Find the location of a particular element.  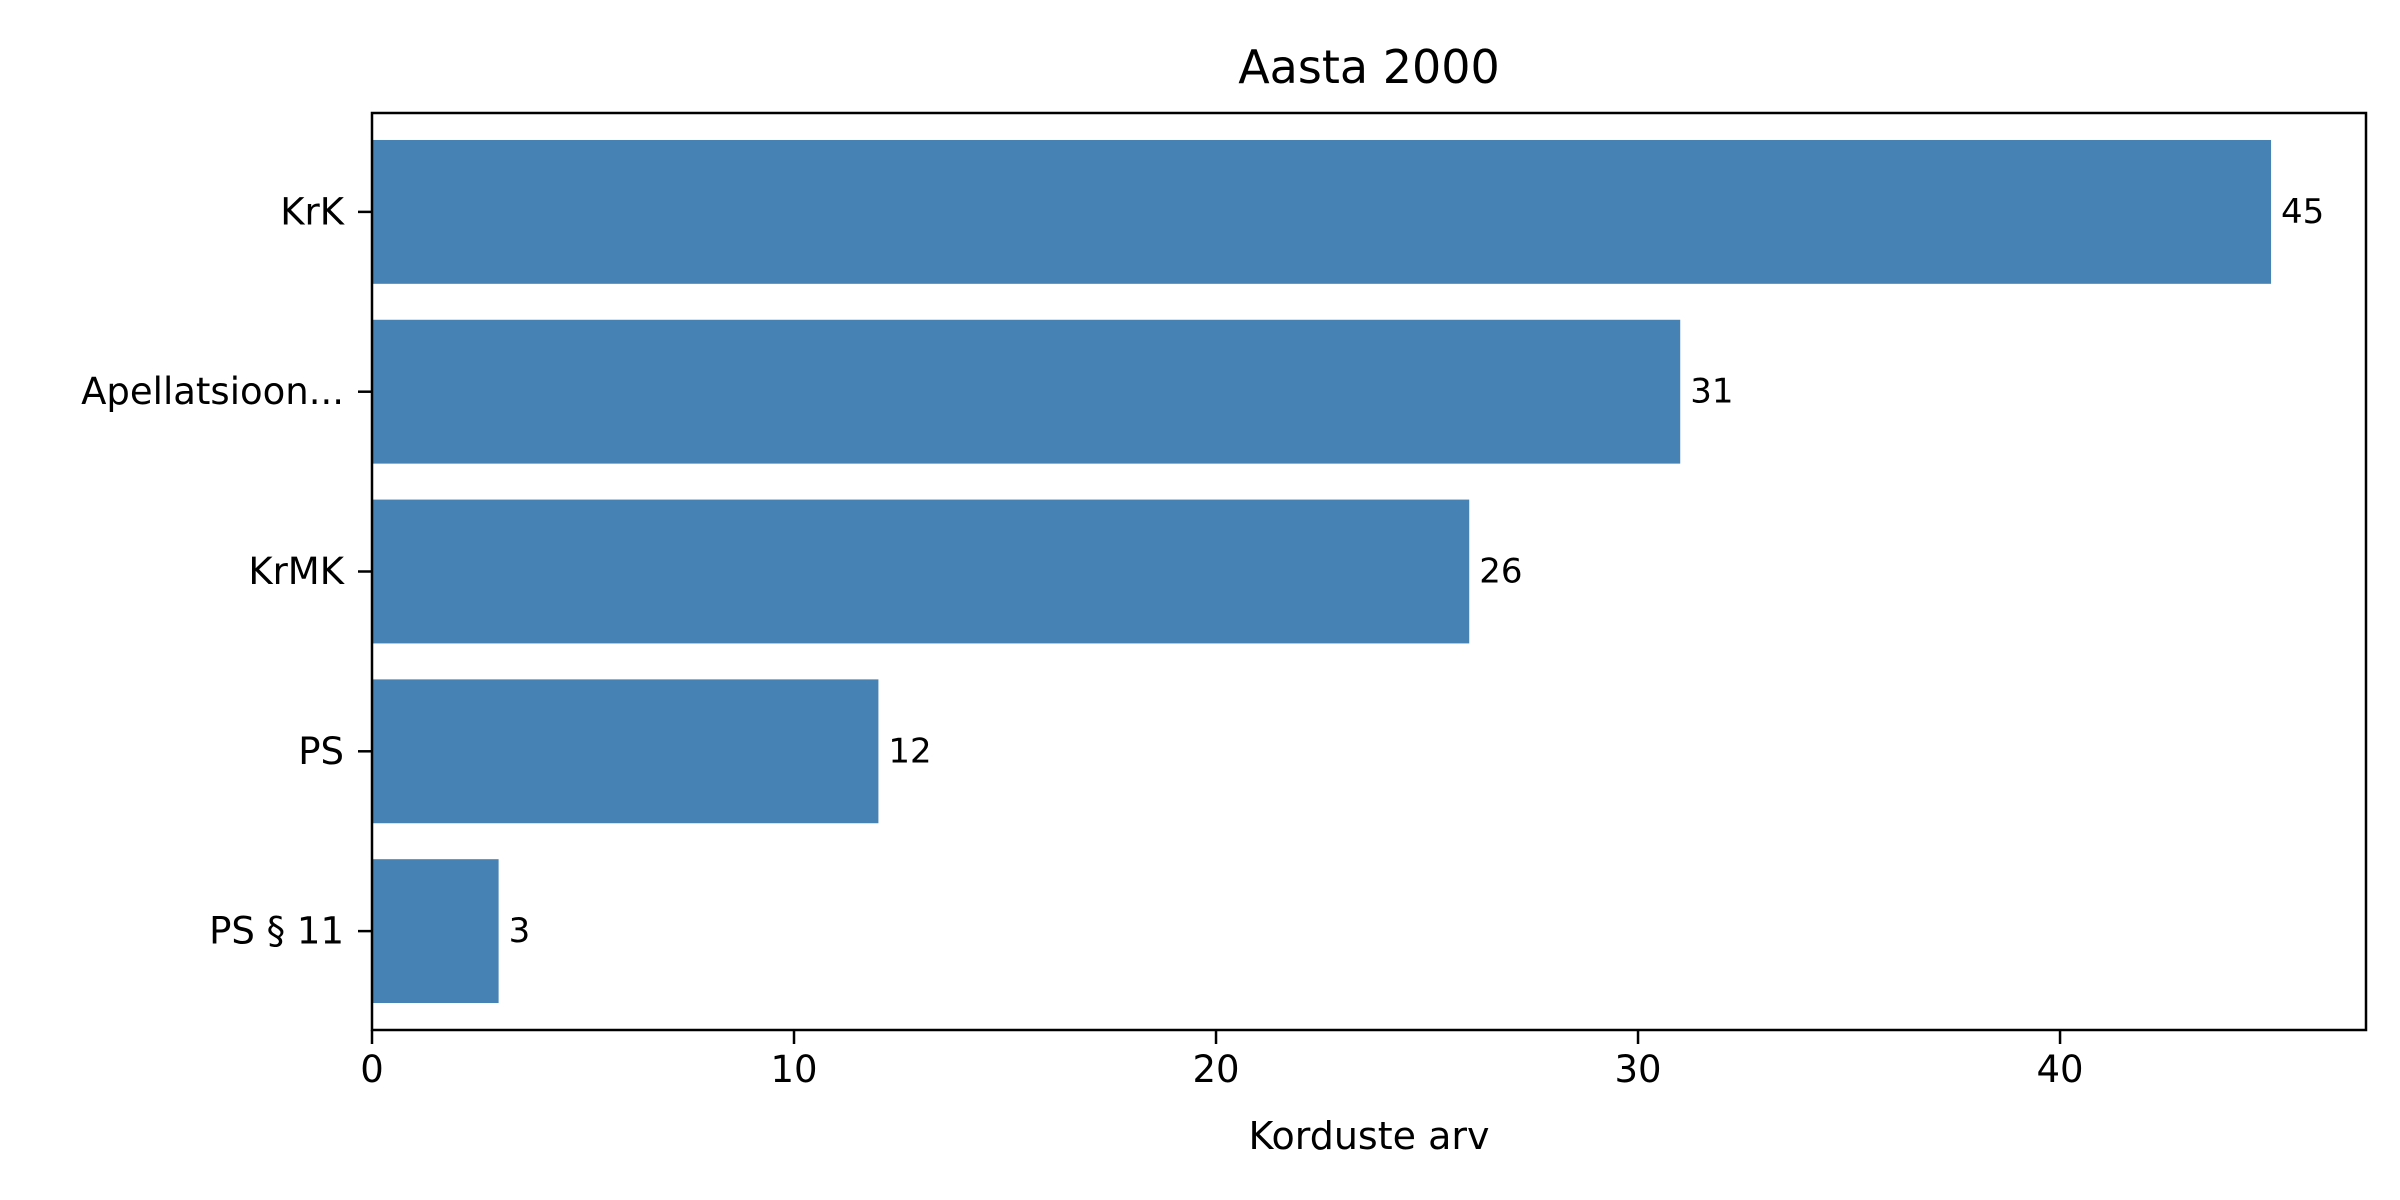

y-tick-label-3: PS is located at coordinates (321, 751).